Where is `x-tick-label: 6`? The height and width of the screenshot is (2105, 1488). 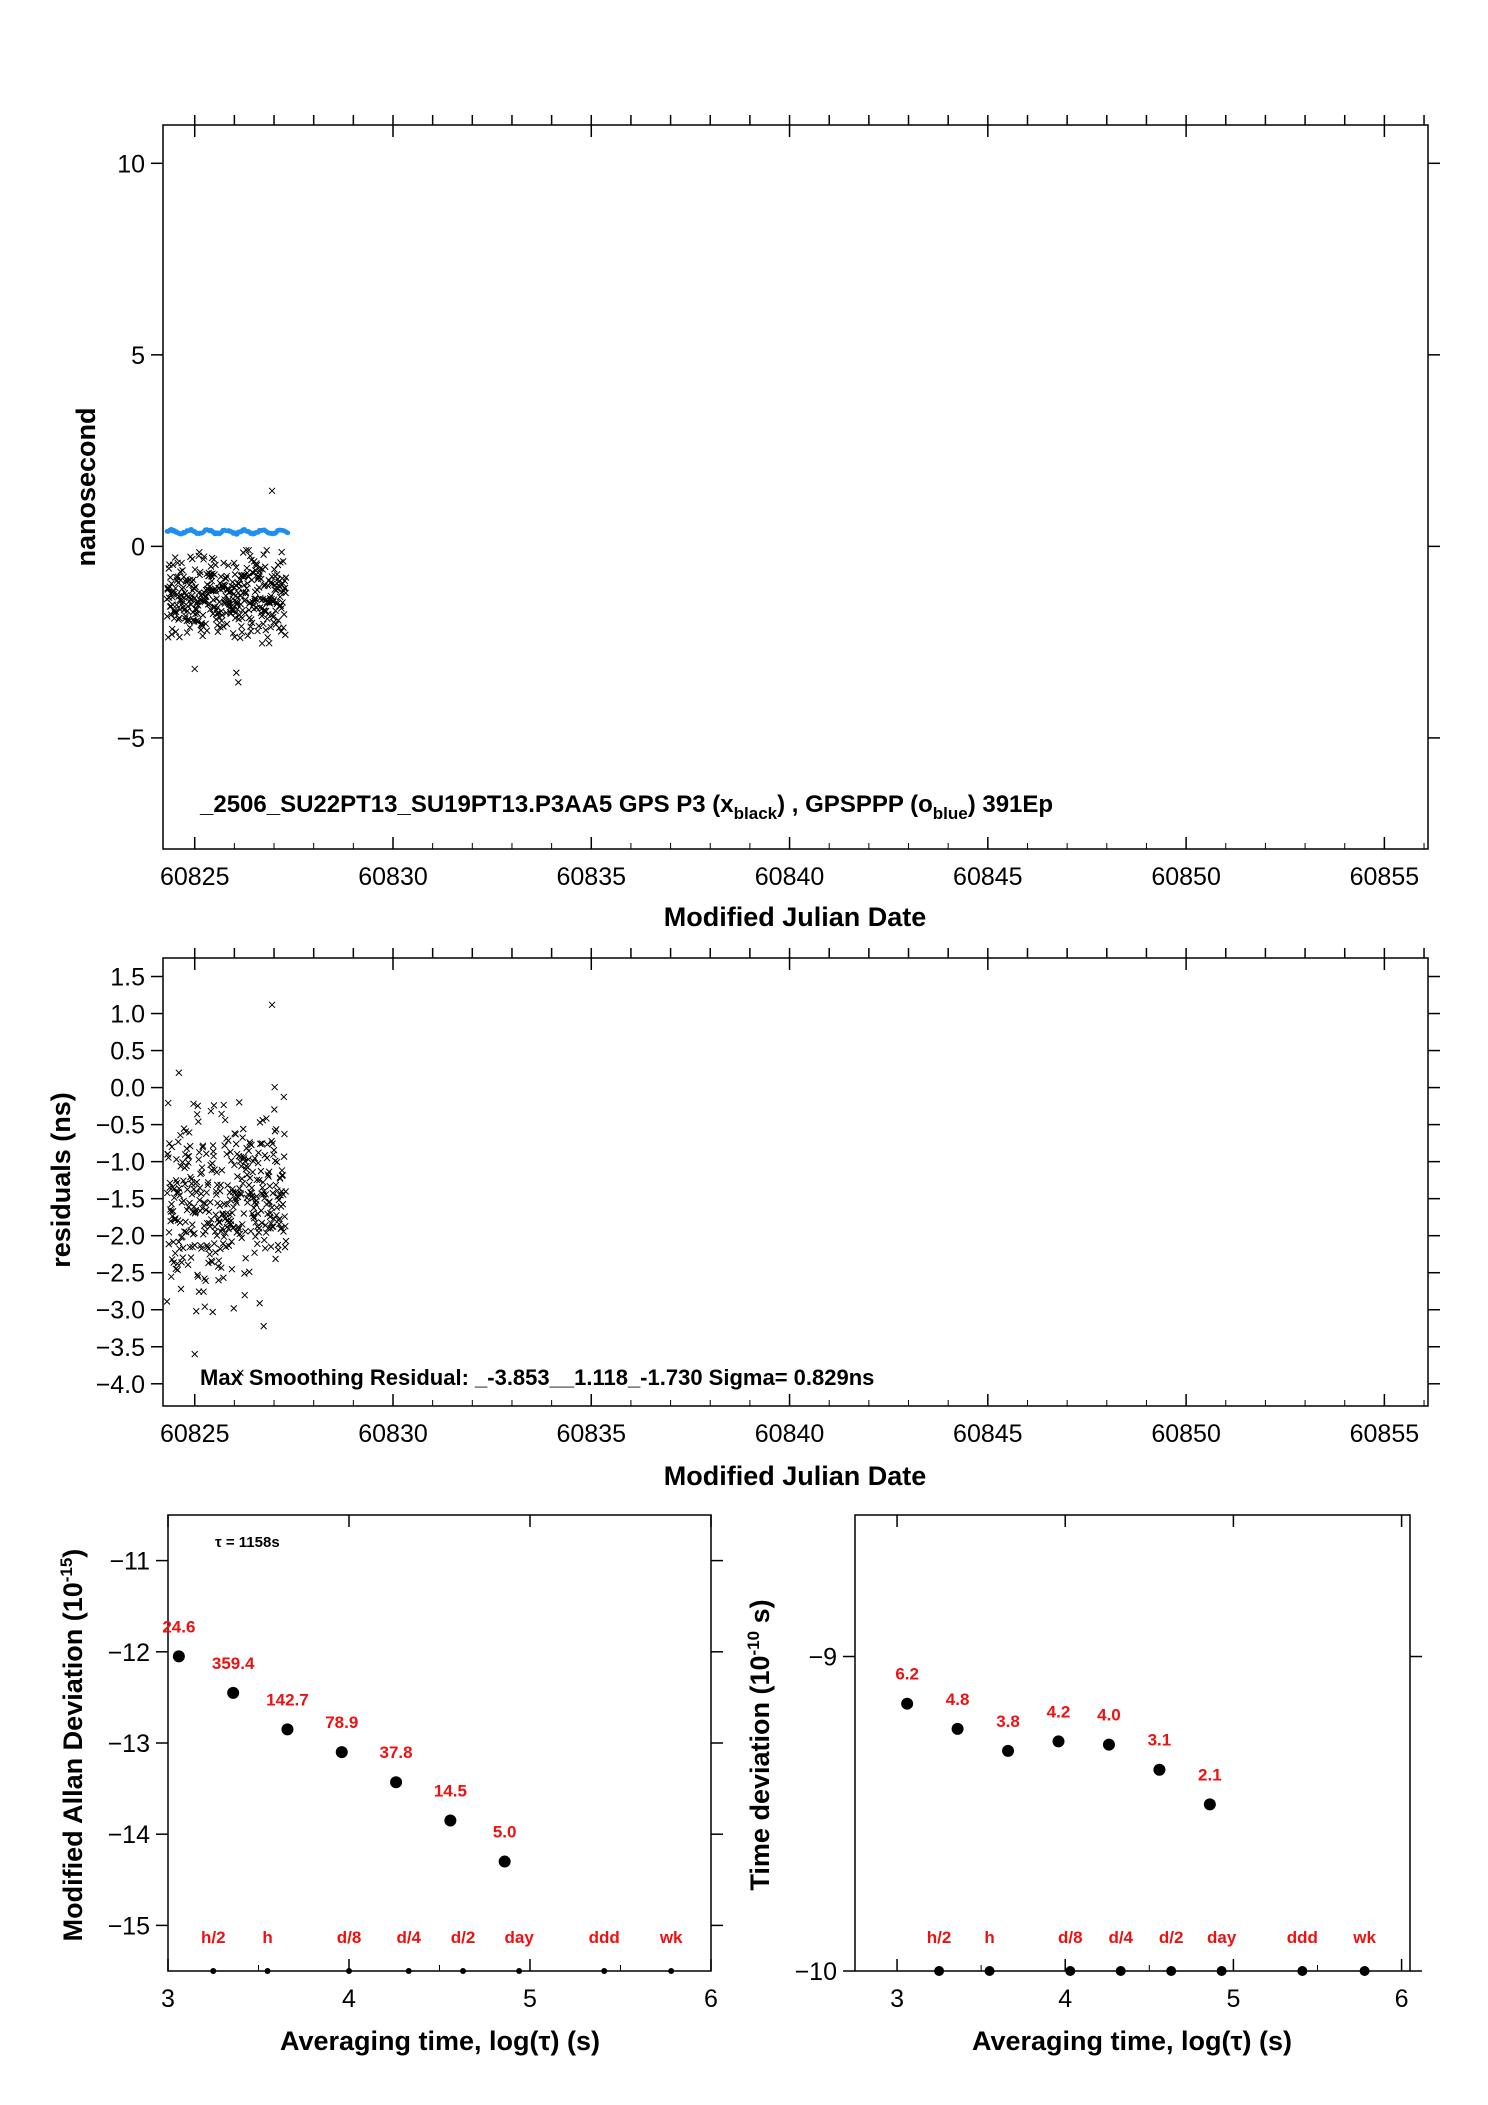 x-tick-label: 6 is located at coordinates (711, 1999).